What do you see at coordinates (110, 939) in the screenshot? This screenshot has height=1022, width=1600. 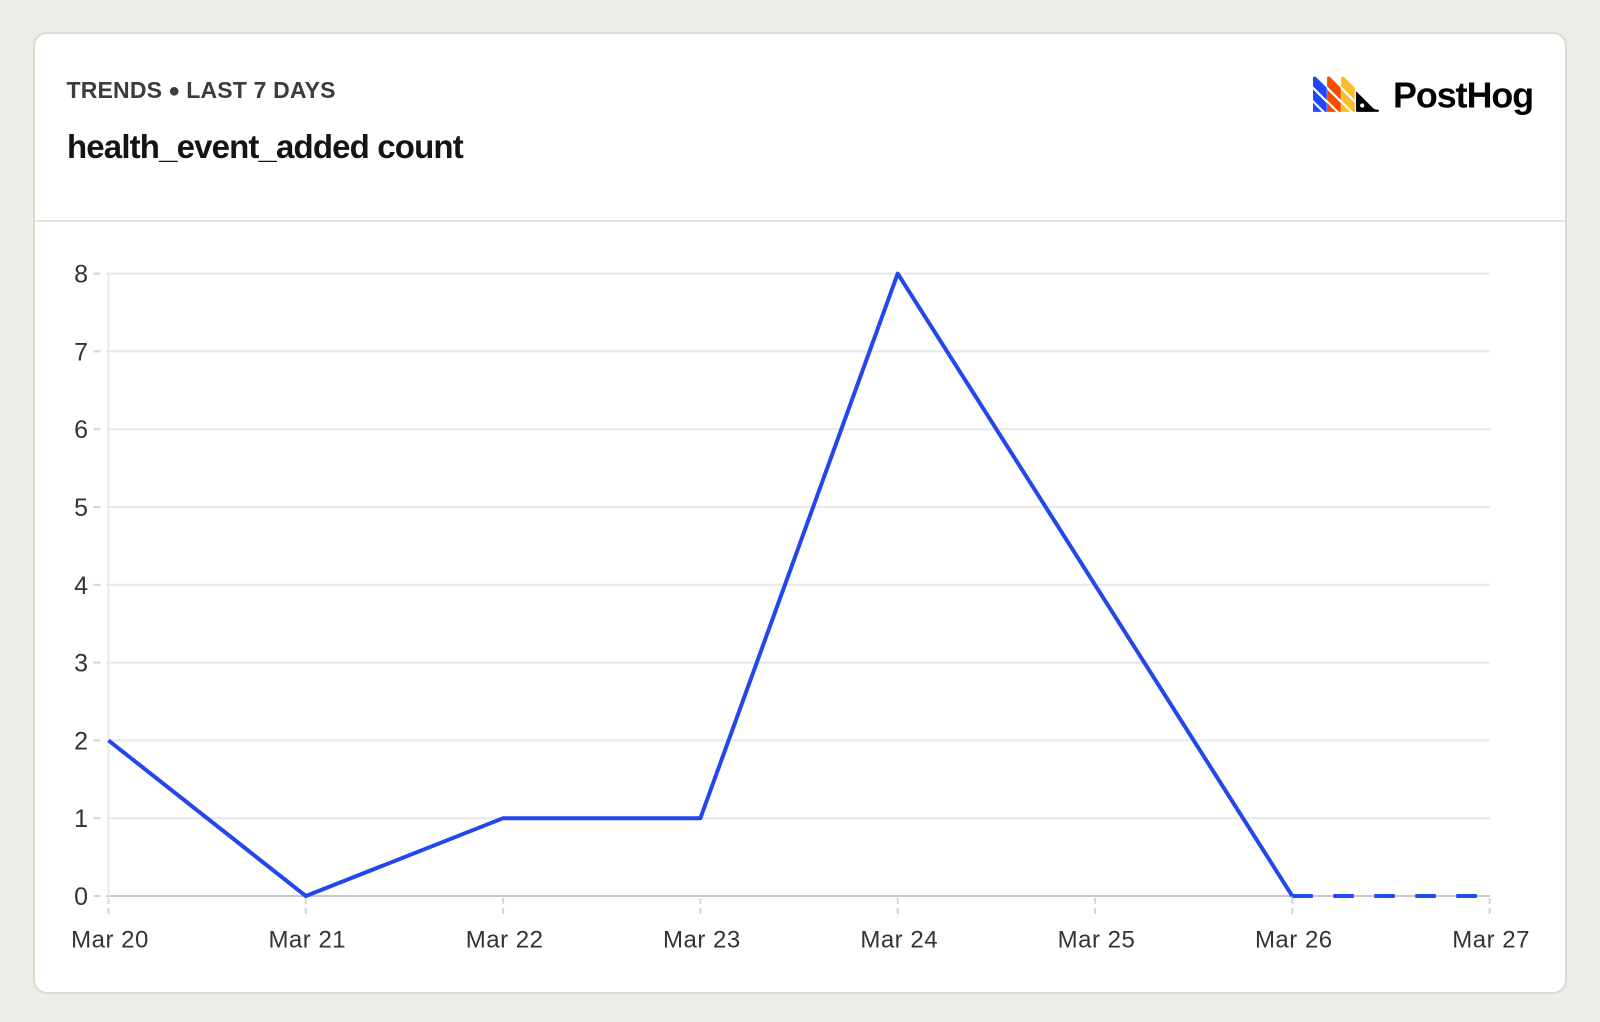 I see `svg-text: Mar 20` at bounding box center [110, 939].